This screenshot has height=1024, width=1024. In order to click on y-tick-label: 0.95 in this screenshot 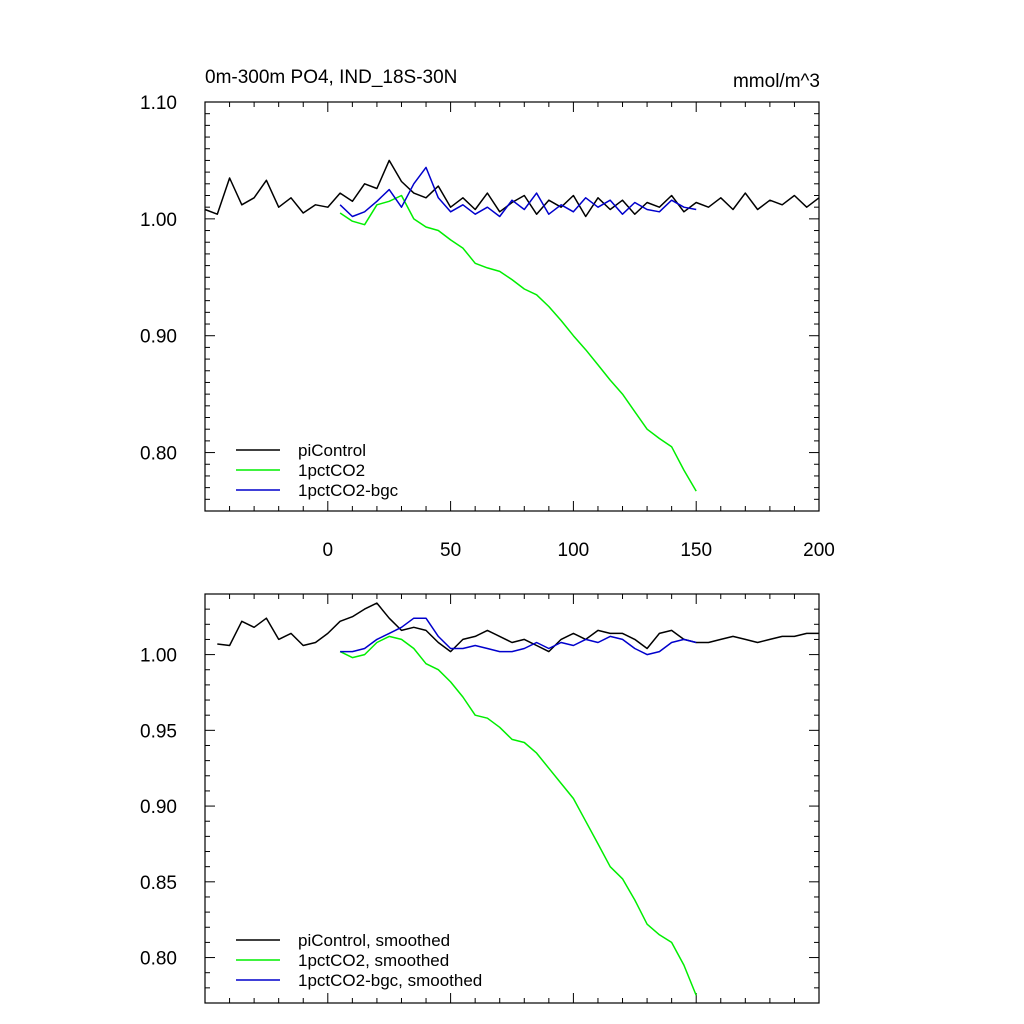, I will do `click(158, 731)`.